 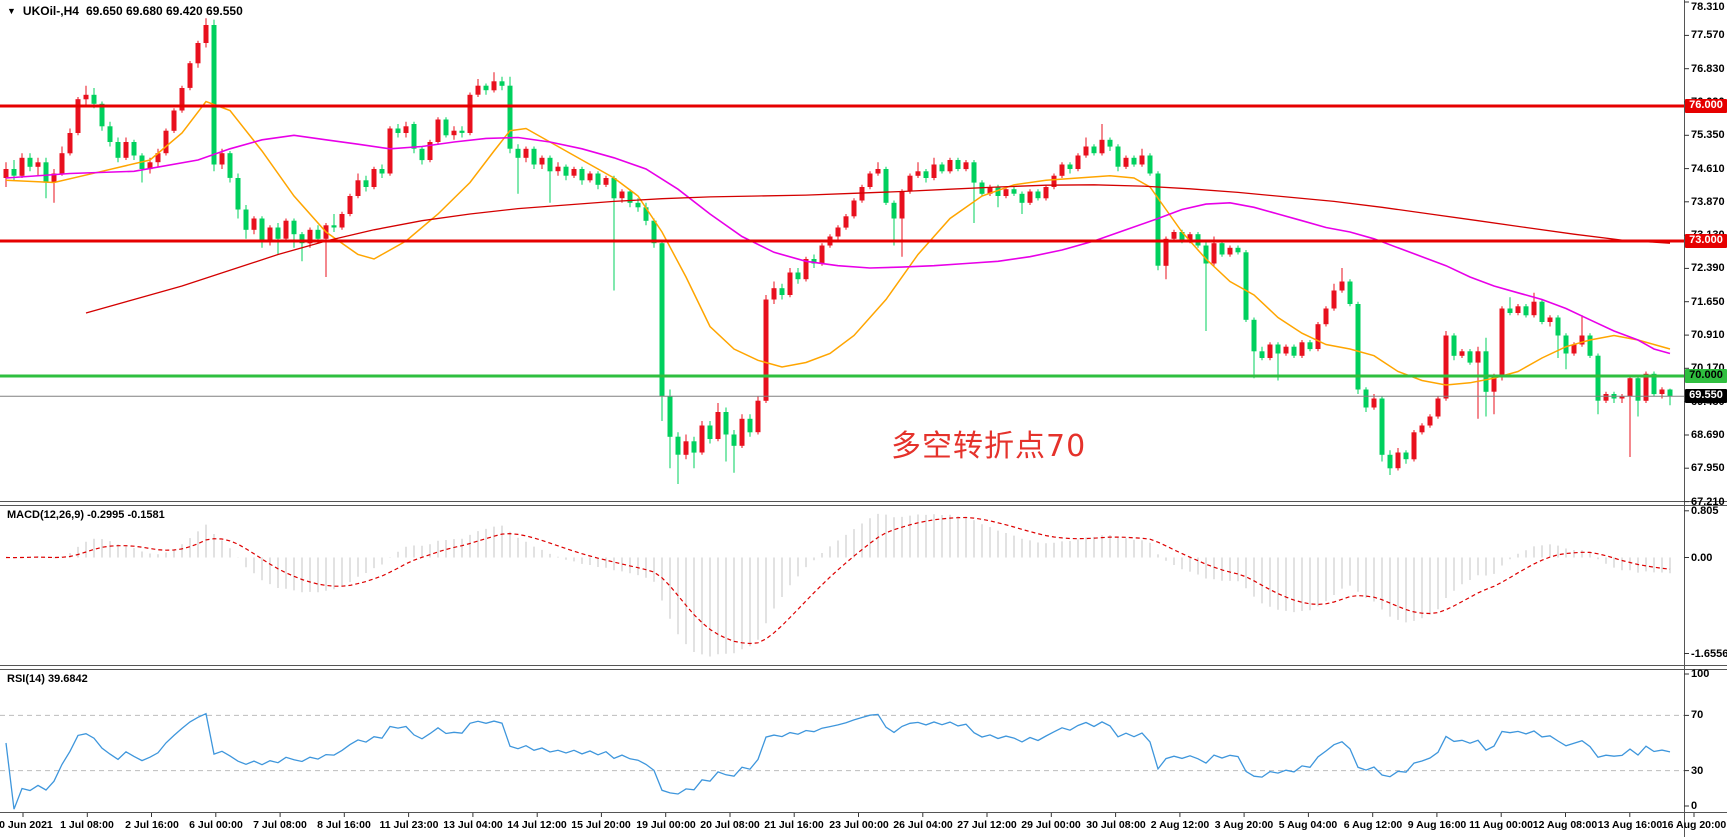 What do you see at coordinates (1501, 825) in the screenshot?
I see `time-tick-label: 11 Aug 00:00` at bounding box center [1501, 825].